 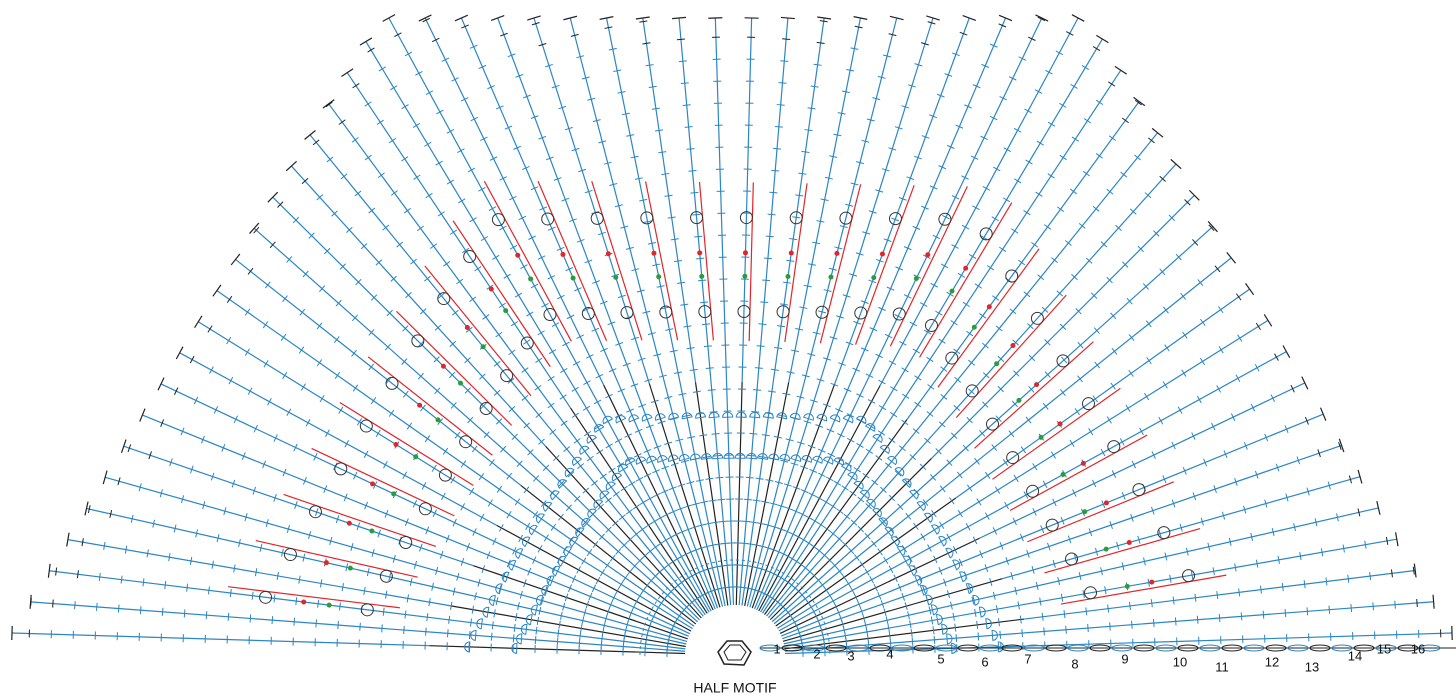 What do you see at coordinates (984, 661) in the screenshot?
I see `row-number: 6` at bounding box center [984, 661].